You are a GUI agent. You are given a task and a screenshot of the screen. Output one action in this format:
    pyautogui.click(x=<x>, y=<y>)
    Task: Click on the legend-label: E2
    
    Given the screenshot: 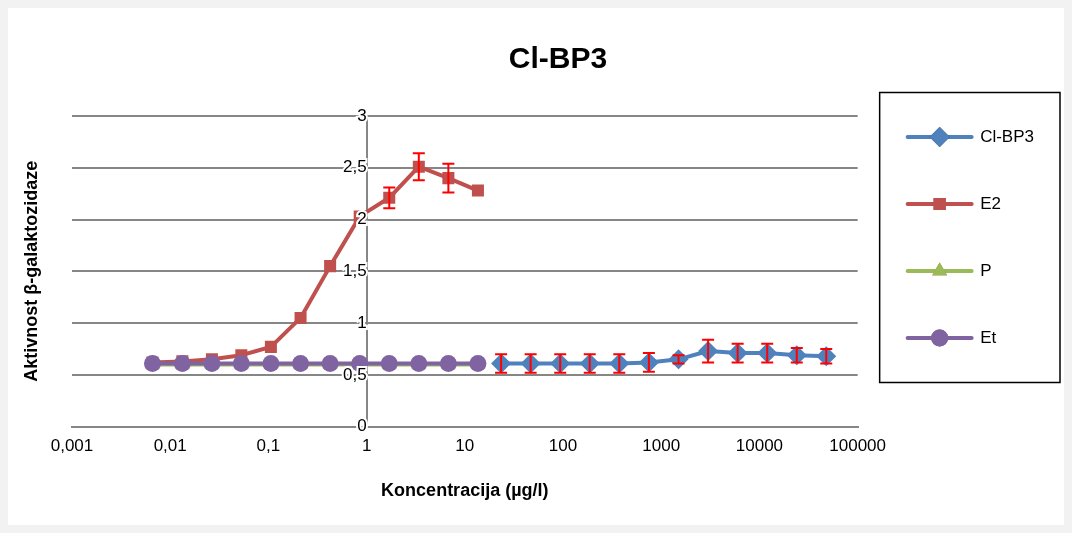 What is the action you would take?
    pyautogui.click(x=990, y=203)
    